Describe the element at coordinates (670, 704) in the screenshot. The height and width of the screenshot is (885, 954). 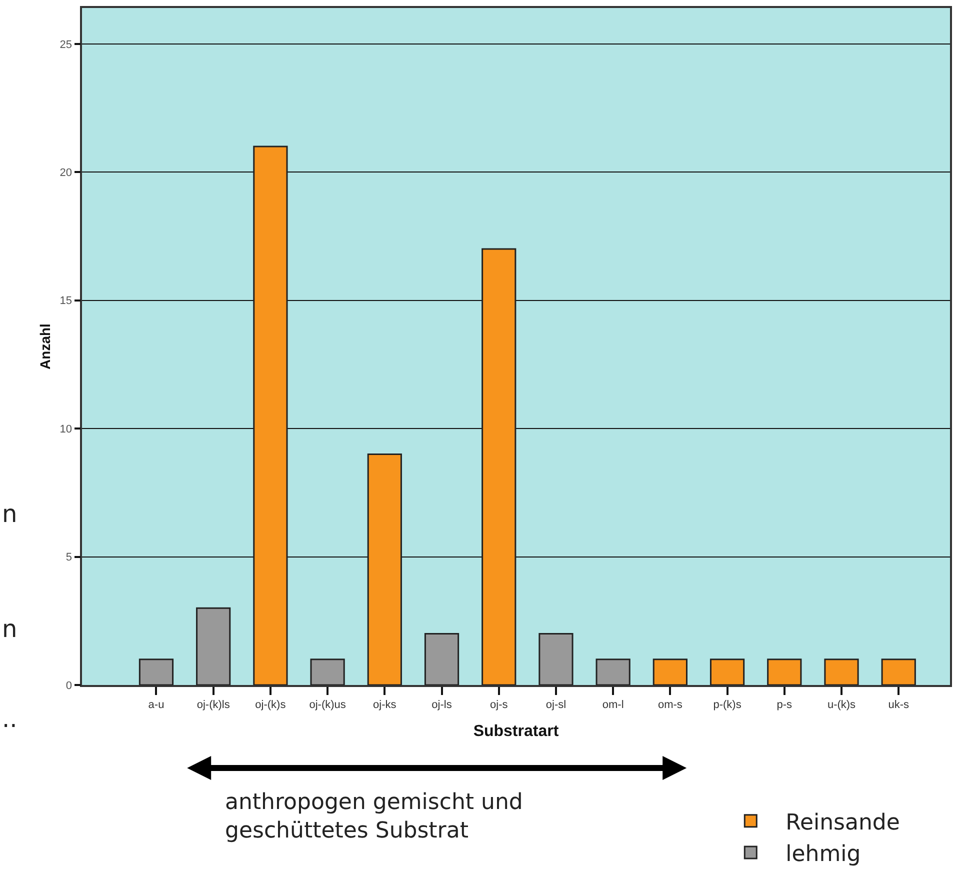
I see `x-tick-label: om-s` at that location.